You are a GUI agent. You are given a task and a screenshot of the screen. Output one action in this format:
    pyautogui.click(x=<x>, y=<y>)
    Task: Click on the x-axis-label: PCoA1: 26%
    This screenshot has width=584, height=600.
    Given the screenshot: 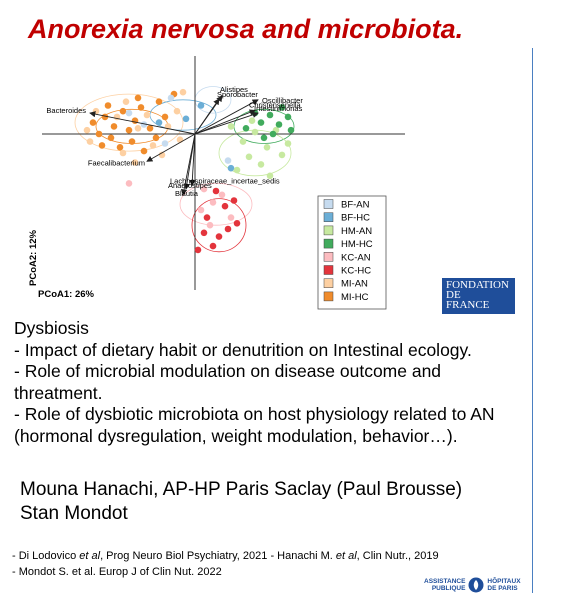 What is the action you would take?
    pyautogui.click(x=66, y=294)
    